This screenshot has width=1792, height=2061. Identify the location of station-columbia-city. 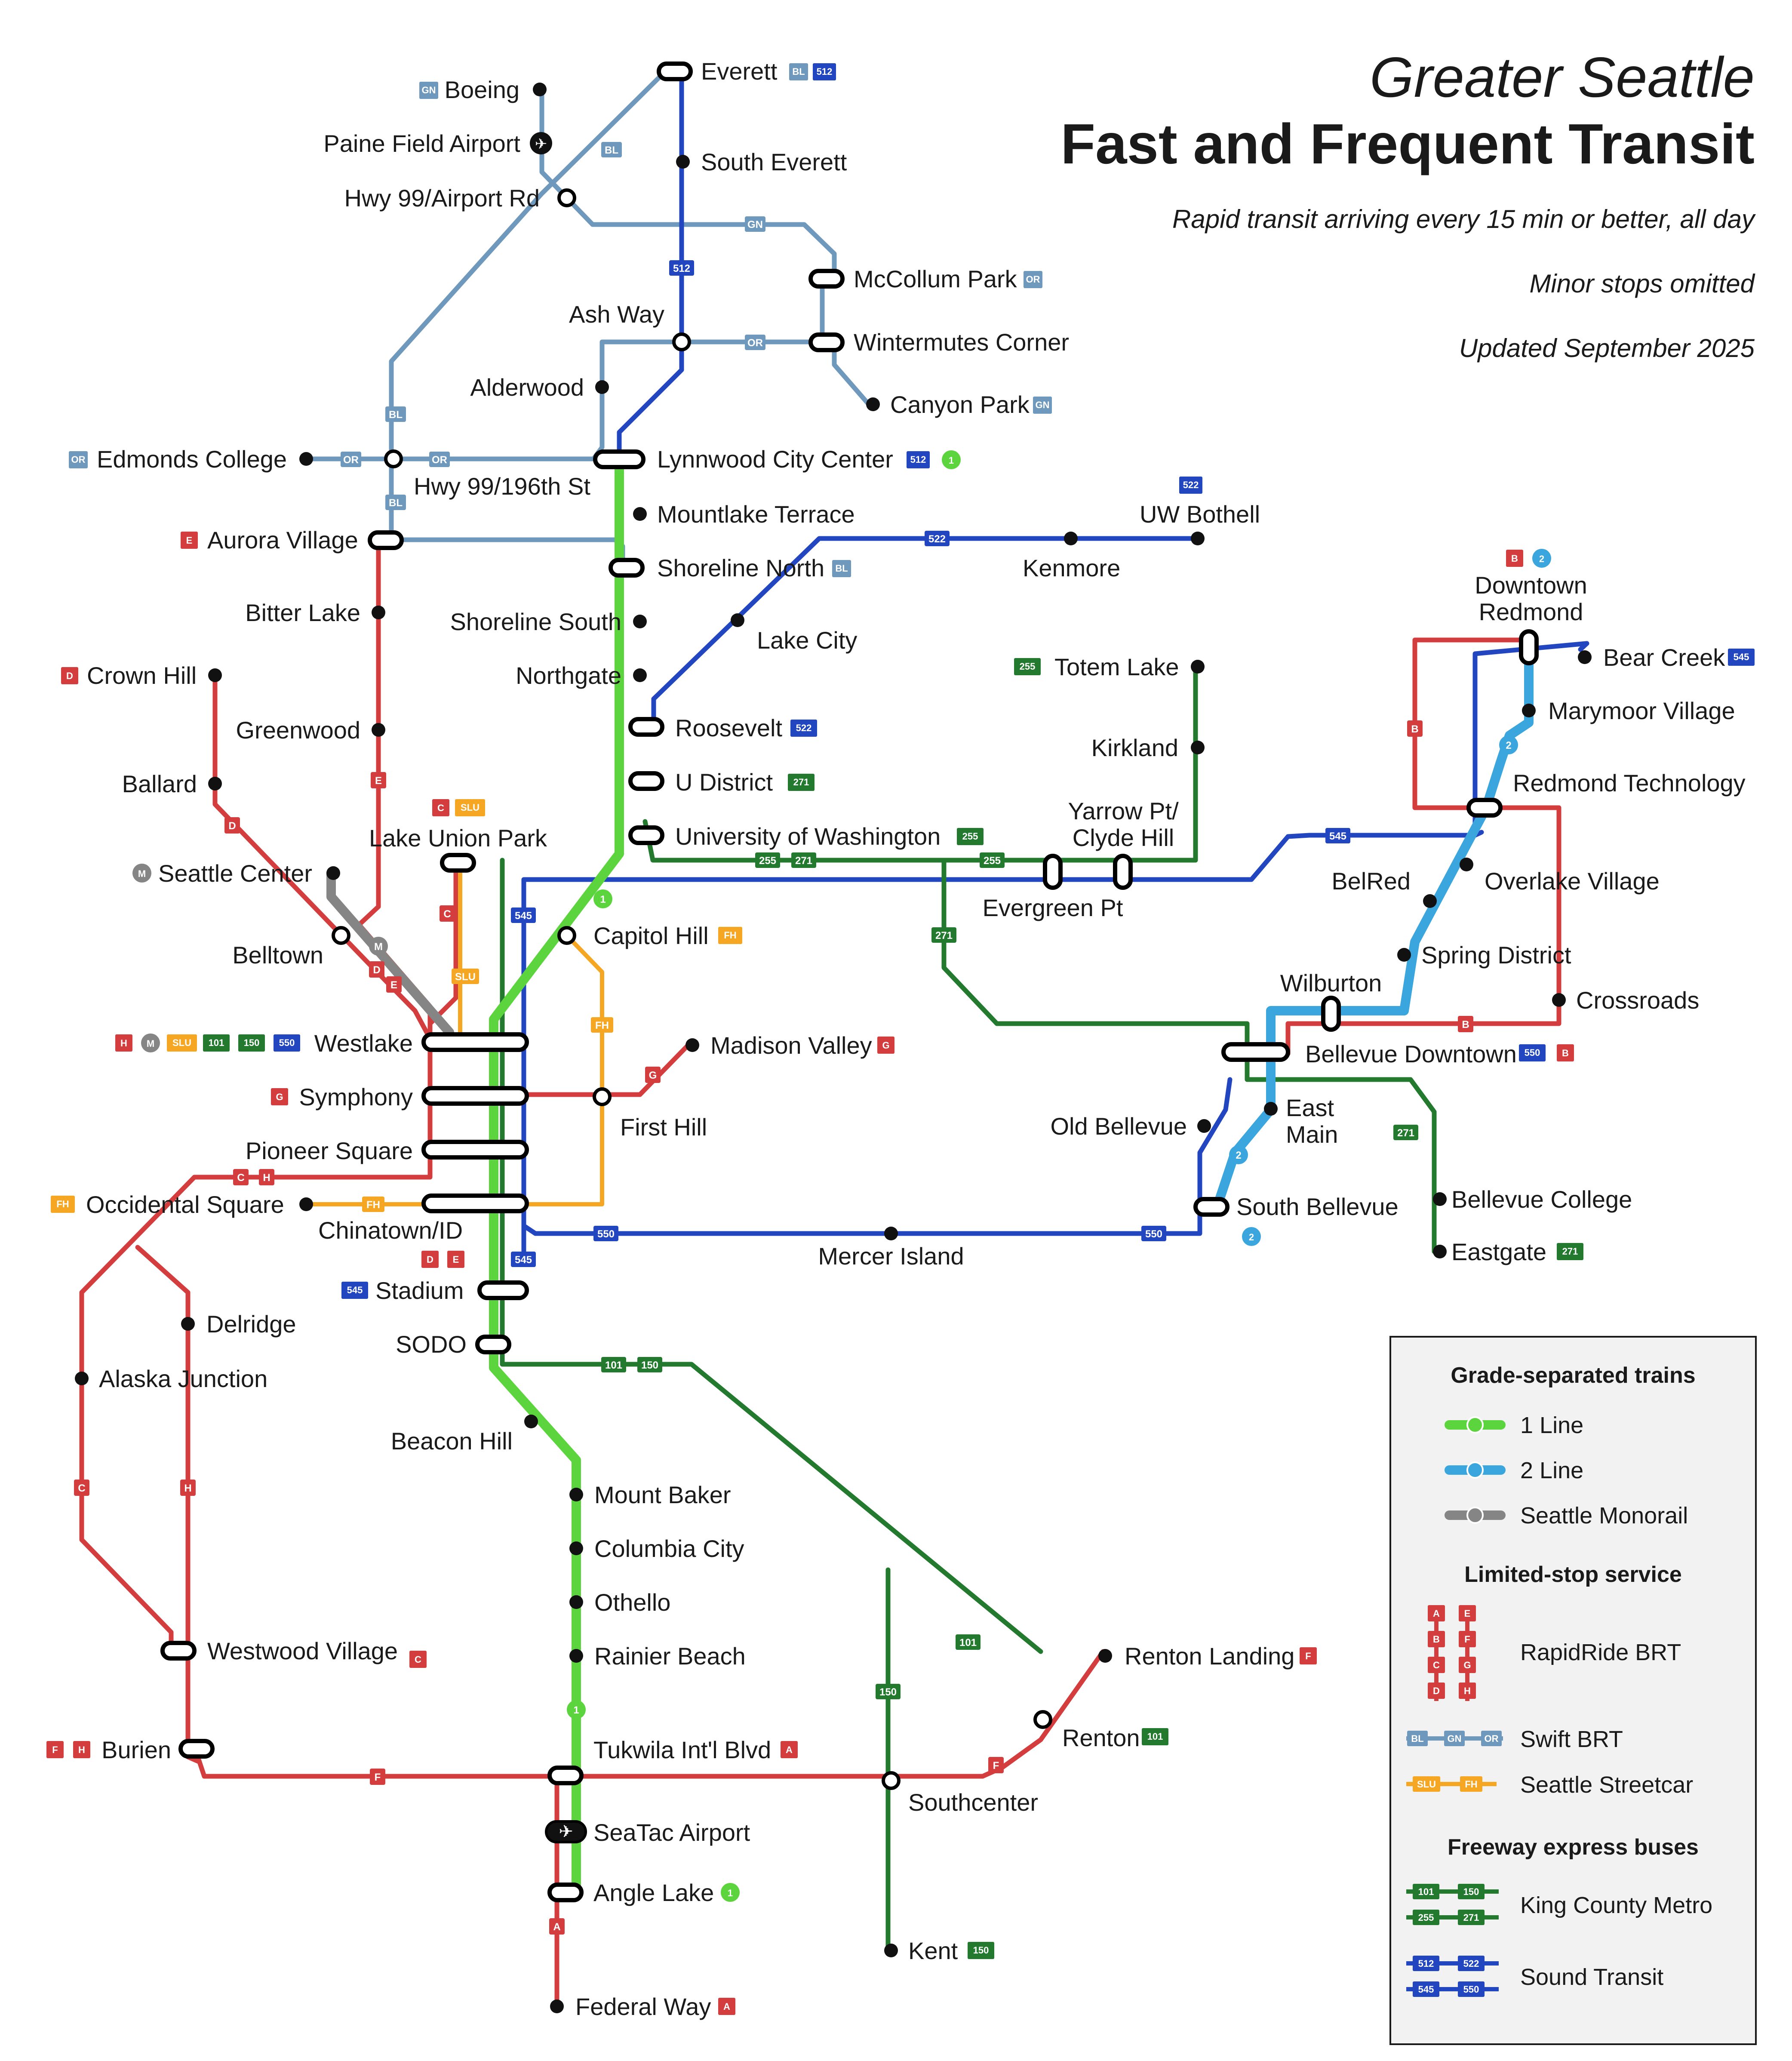
(576, 1548).